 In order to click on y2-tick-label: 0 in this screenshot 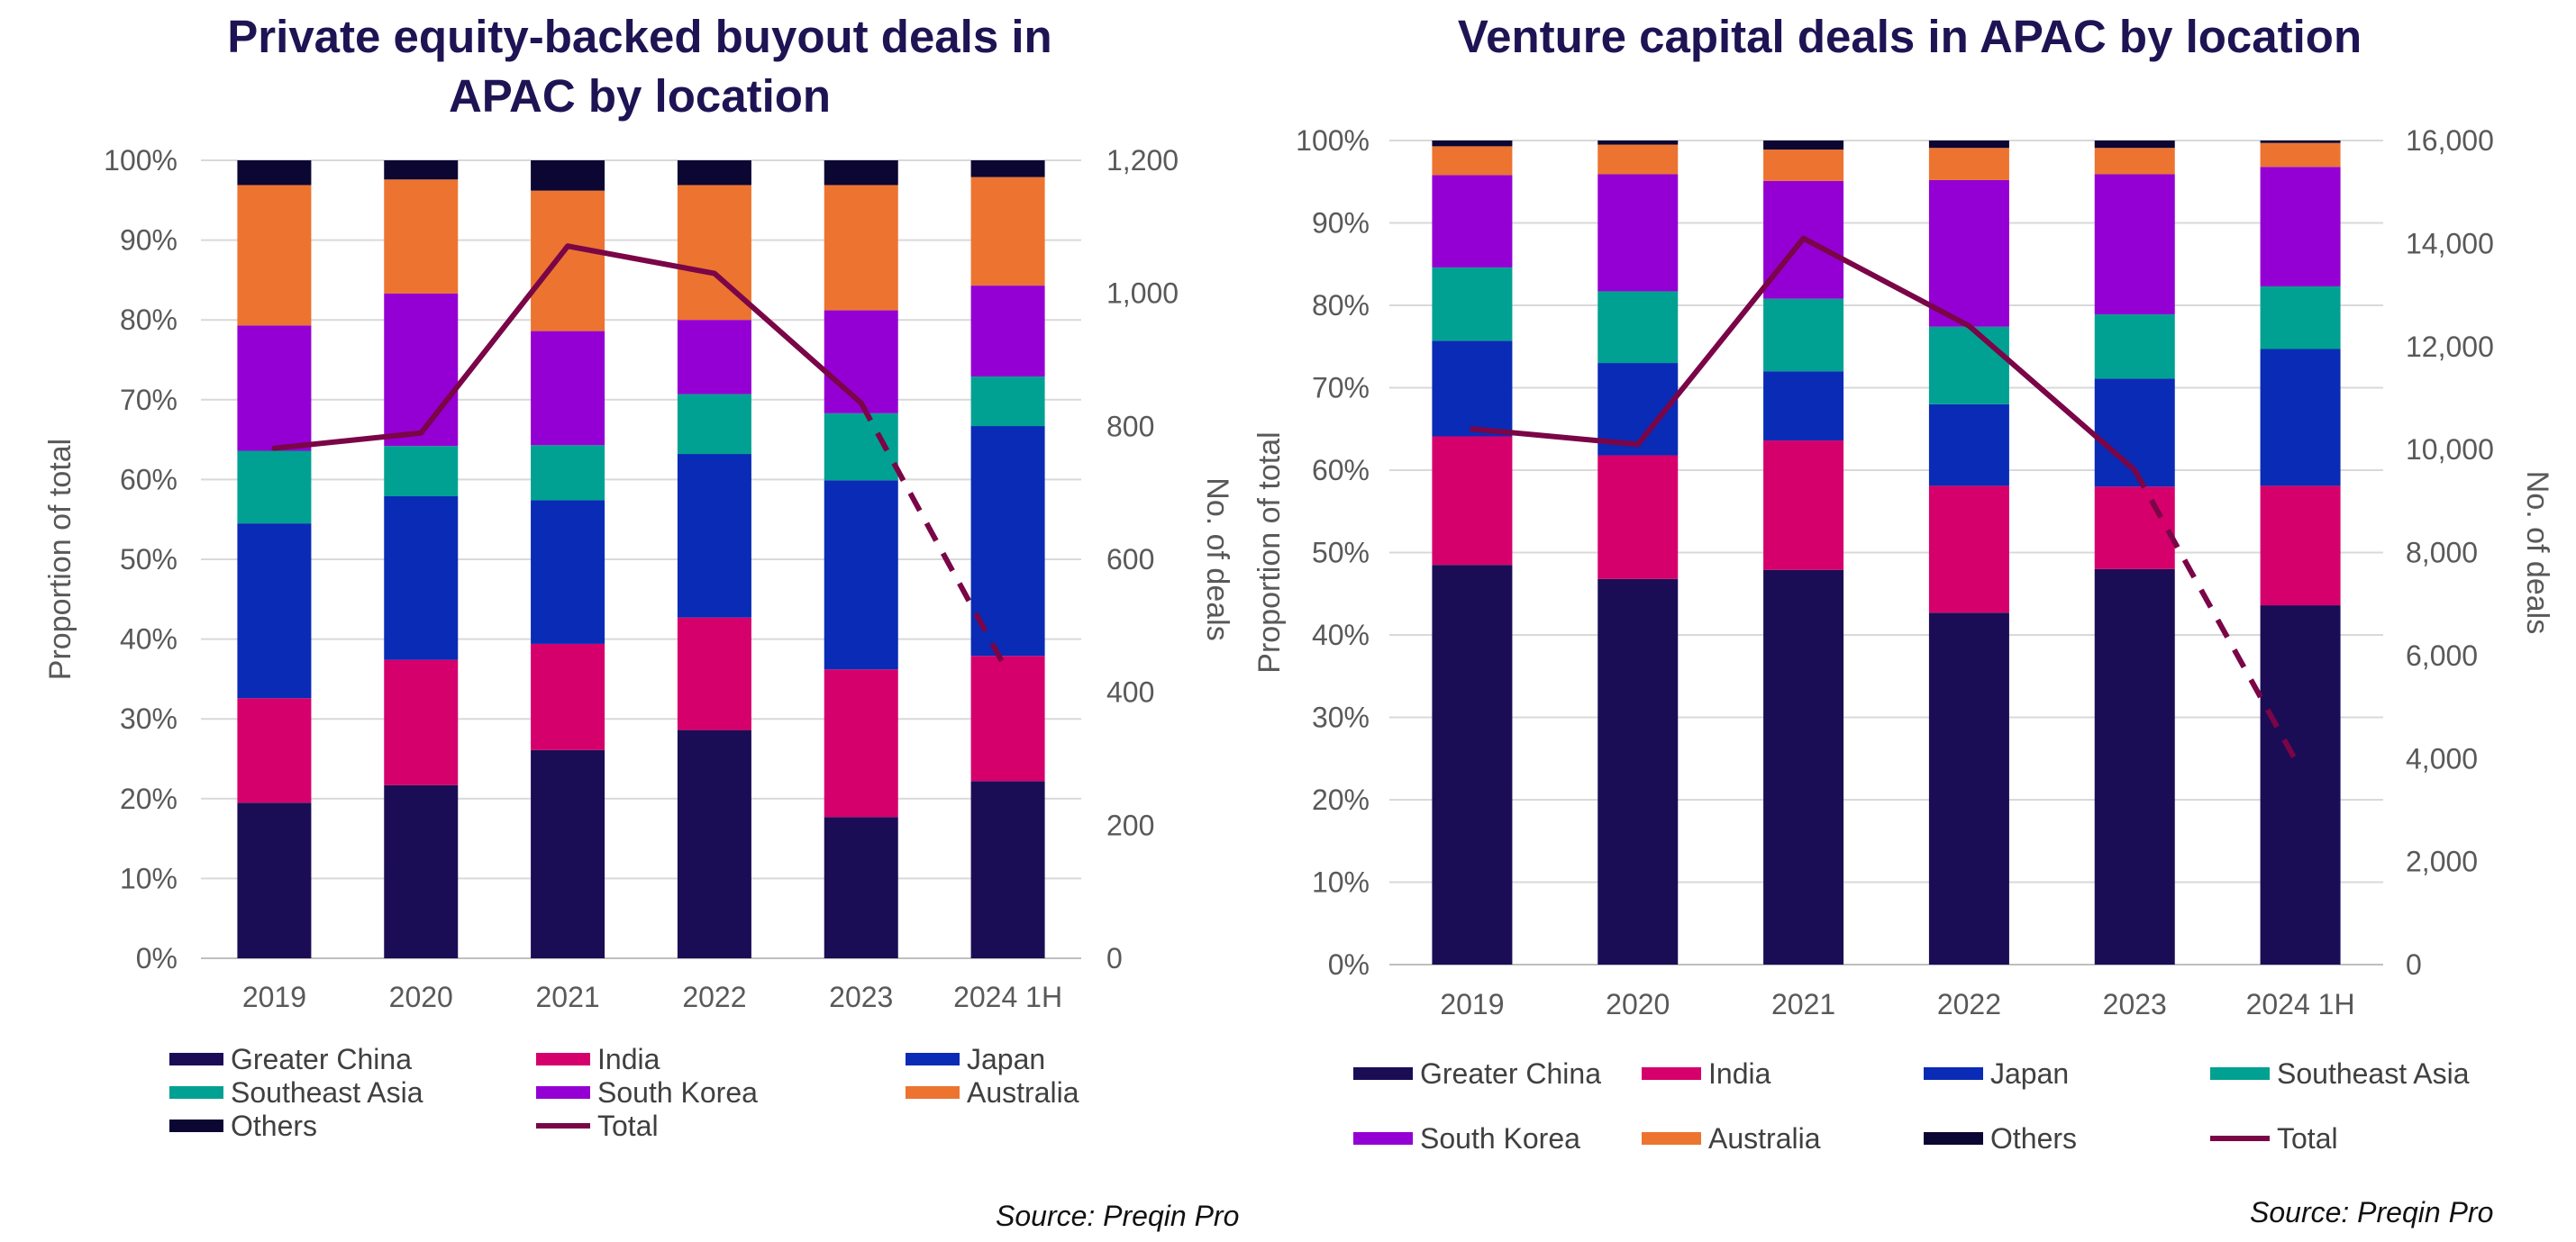, I will do `click(1114, 958)`.